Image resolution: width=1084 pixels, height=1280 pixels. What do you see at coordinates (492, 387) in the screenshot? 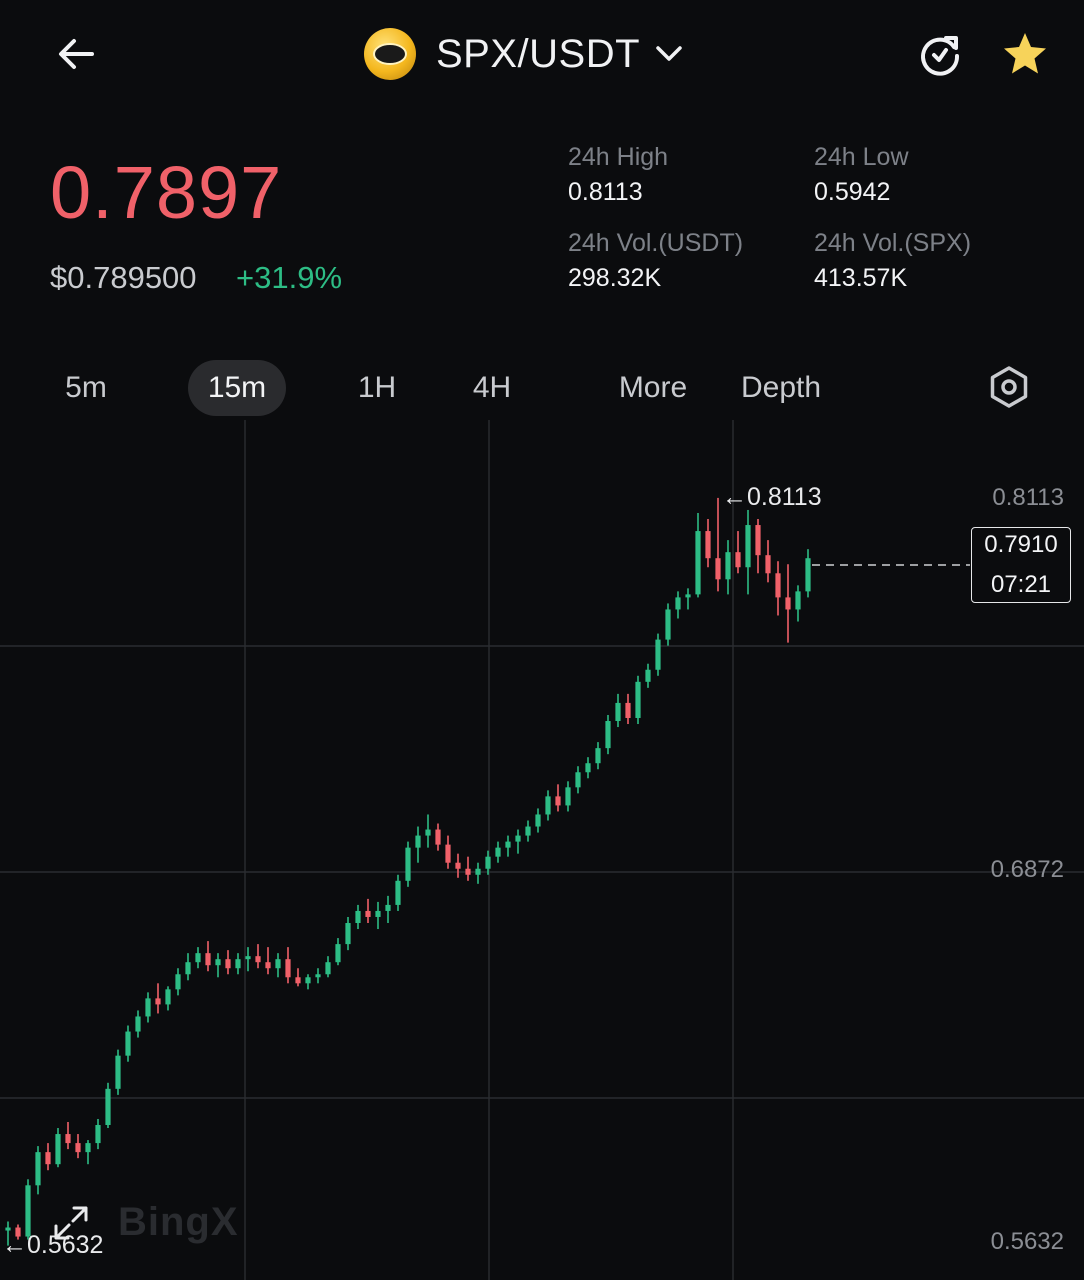
I see `tab-4h: 4H` at bounding box center [492, 387].